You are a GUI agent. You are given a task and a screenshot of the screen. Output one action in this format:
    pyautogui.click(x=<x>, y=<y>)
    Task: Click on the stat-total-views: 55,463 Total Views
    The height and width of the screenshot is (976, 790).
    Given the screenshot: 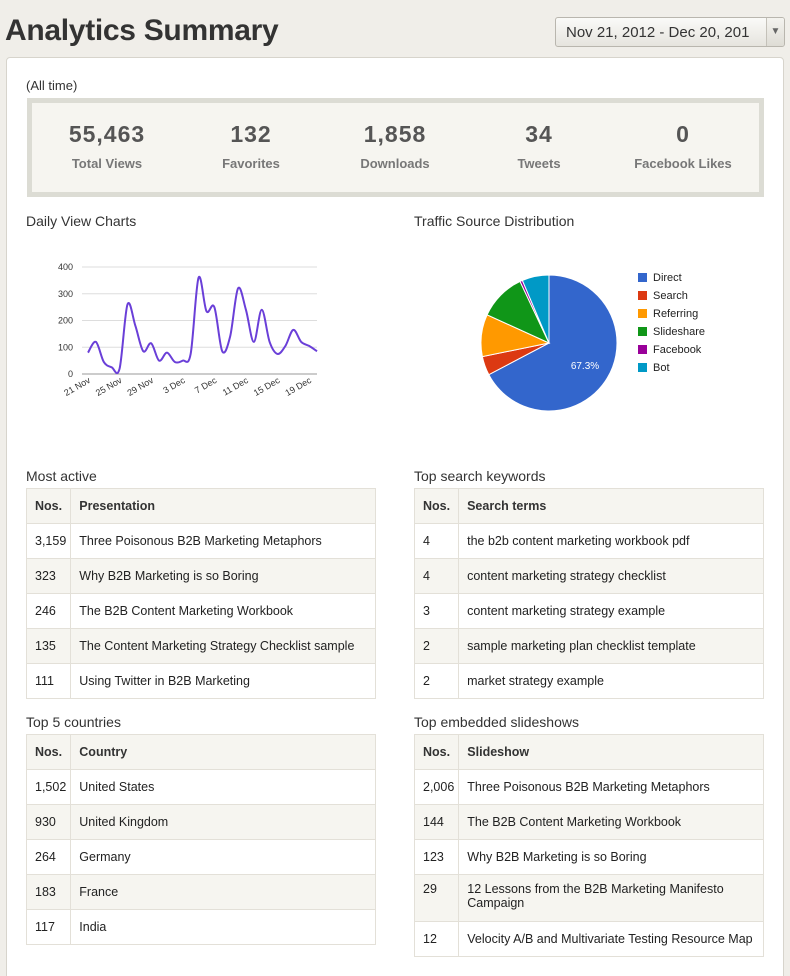 What is the action you would take?
    pyautogui.click(x=107, y=146)
    